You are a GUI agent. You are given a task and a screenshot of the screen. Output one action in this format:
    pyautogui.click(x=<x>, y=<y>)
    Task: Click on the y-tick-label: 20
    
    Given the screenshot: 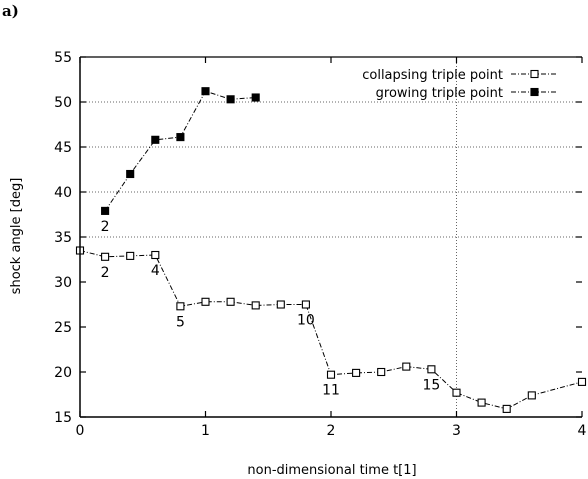 What is the action you would take?
    pyautogui.click(x=63, y=373)
    